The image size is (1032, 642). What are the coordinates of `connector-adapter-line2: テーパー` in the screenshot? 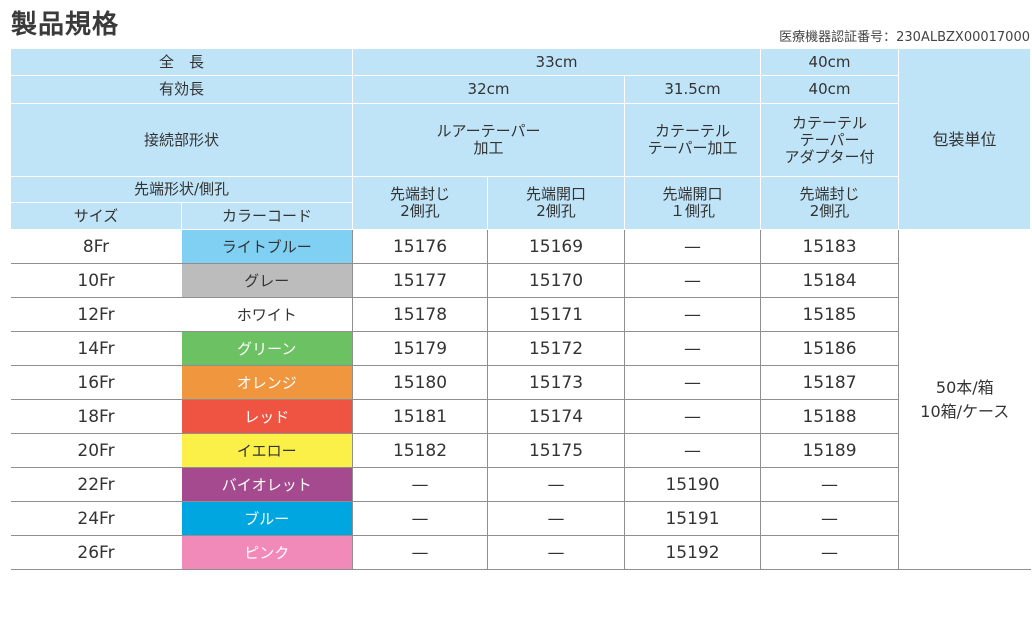 It's located at (829, 139).